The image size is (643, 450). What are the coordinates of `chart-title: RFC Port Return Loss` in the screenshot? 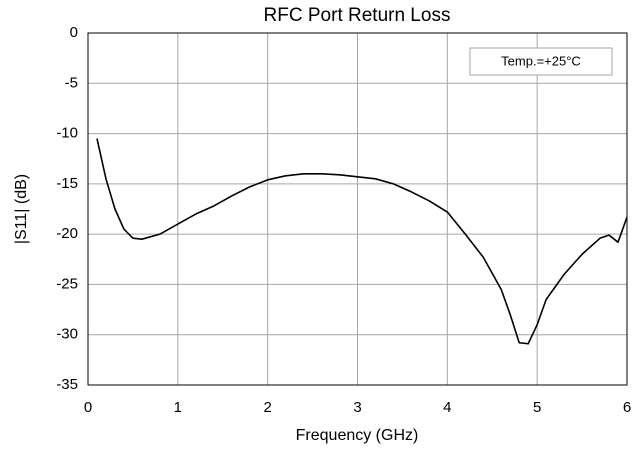 It's located at (357, 15).